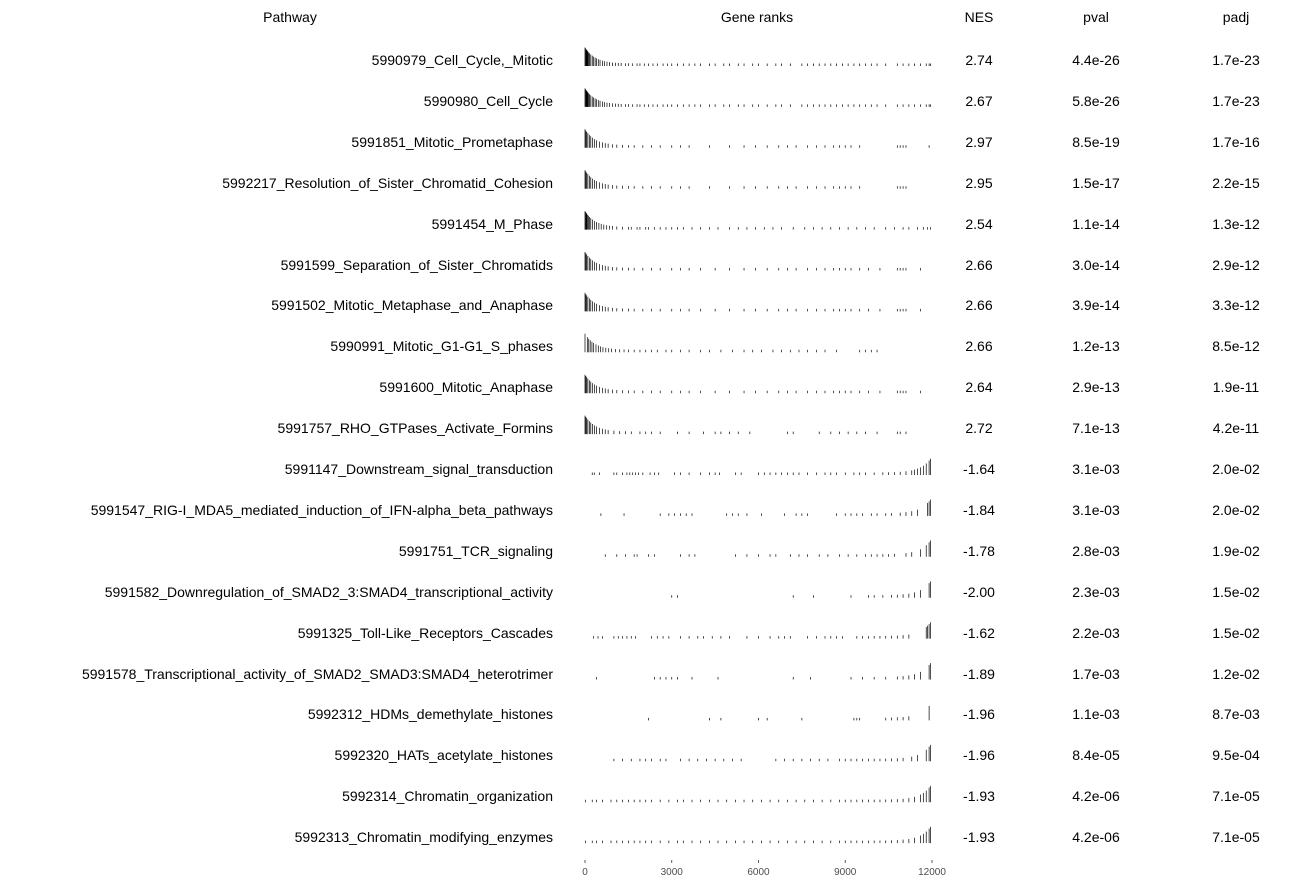 This screenshot has width=1305, height=895. What do you see at coordinates (979, 469) in the screenshot?
I see `nes-value: -1.64` at bounding box center [979, 469].